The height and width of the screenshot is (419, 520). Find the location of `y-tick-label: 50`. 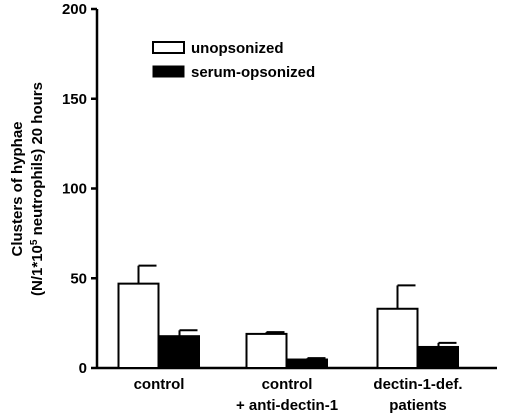

y-tick-label: 50 is located at coordinates (78, 278).